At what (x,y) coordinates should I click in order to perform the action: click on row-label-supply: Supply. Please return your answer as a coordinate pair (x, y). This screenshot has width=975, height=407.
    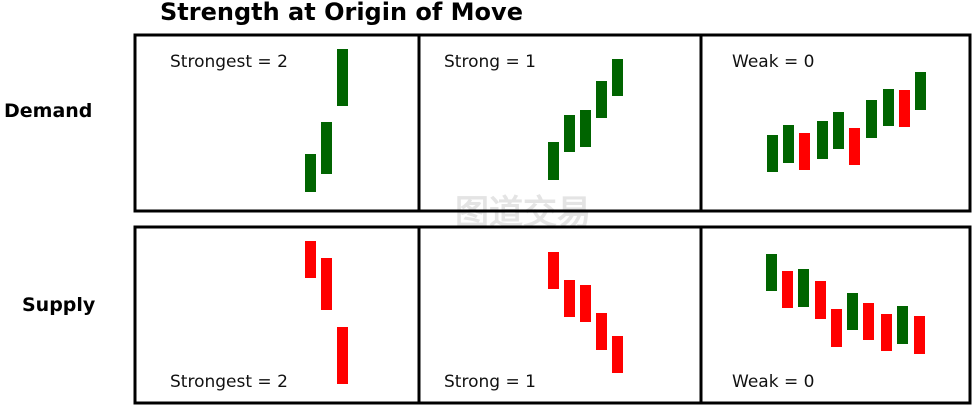
    Looking at the image, I should click on (59, 305).